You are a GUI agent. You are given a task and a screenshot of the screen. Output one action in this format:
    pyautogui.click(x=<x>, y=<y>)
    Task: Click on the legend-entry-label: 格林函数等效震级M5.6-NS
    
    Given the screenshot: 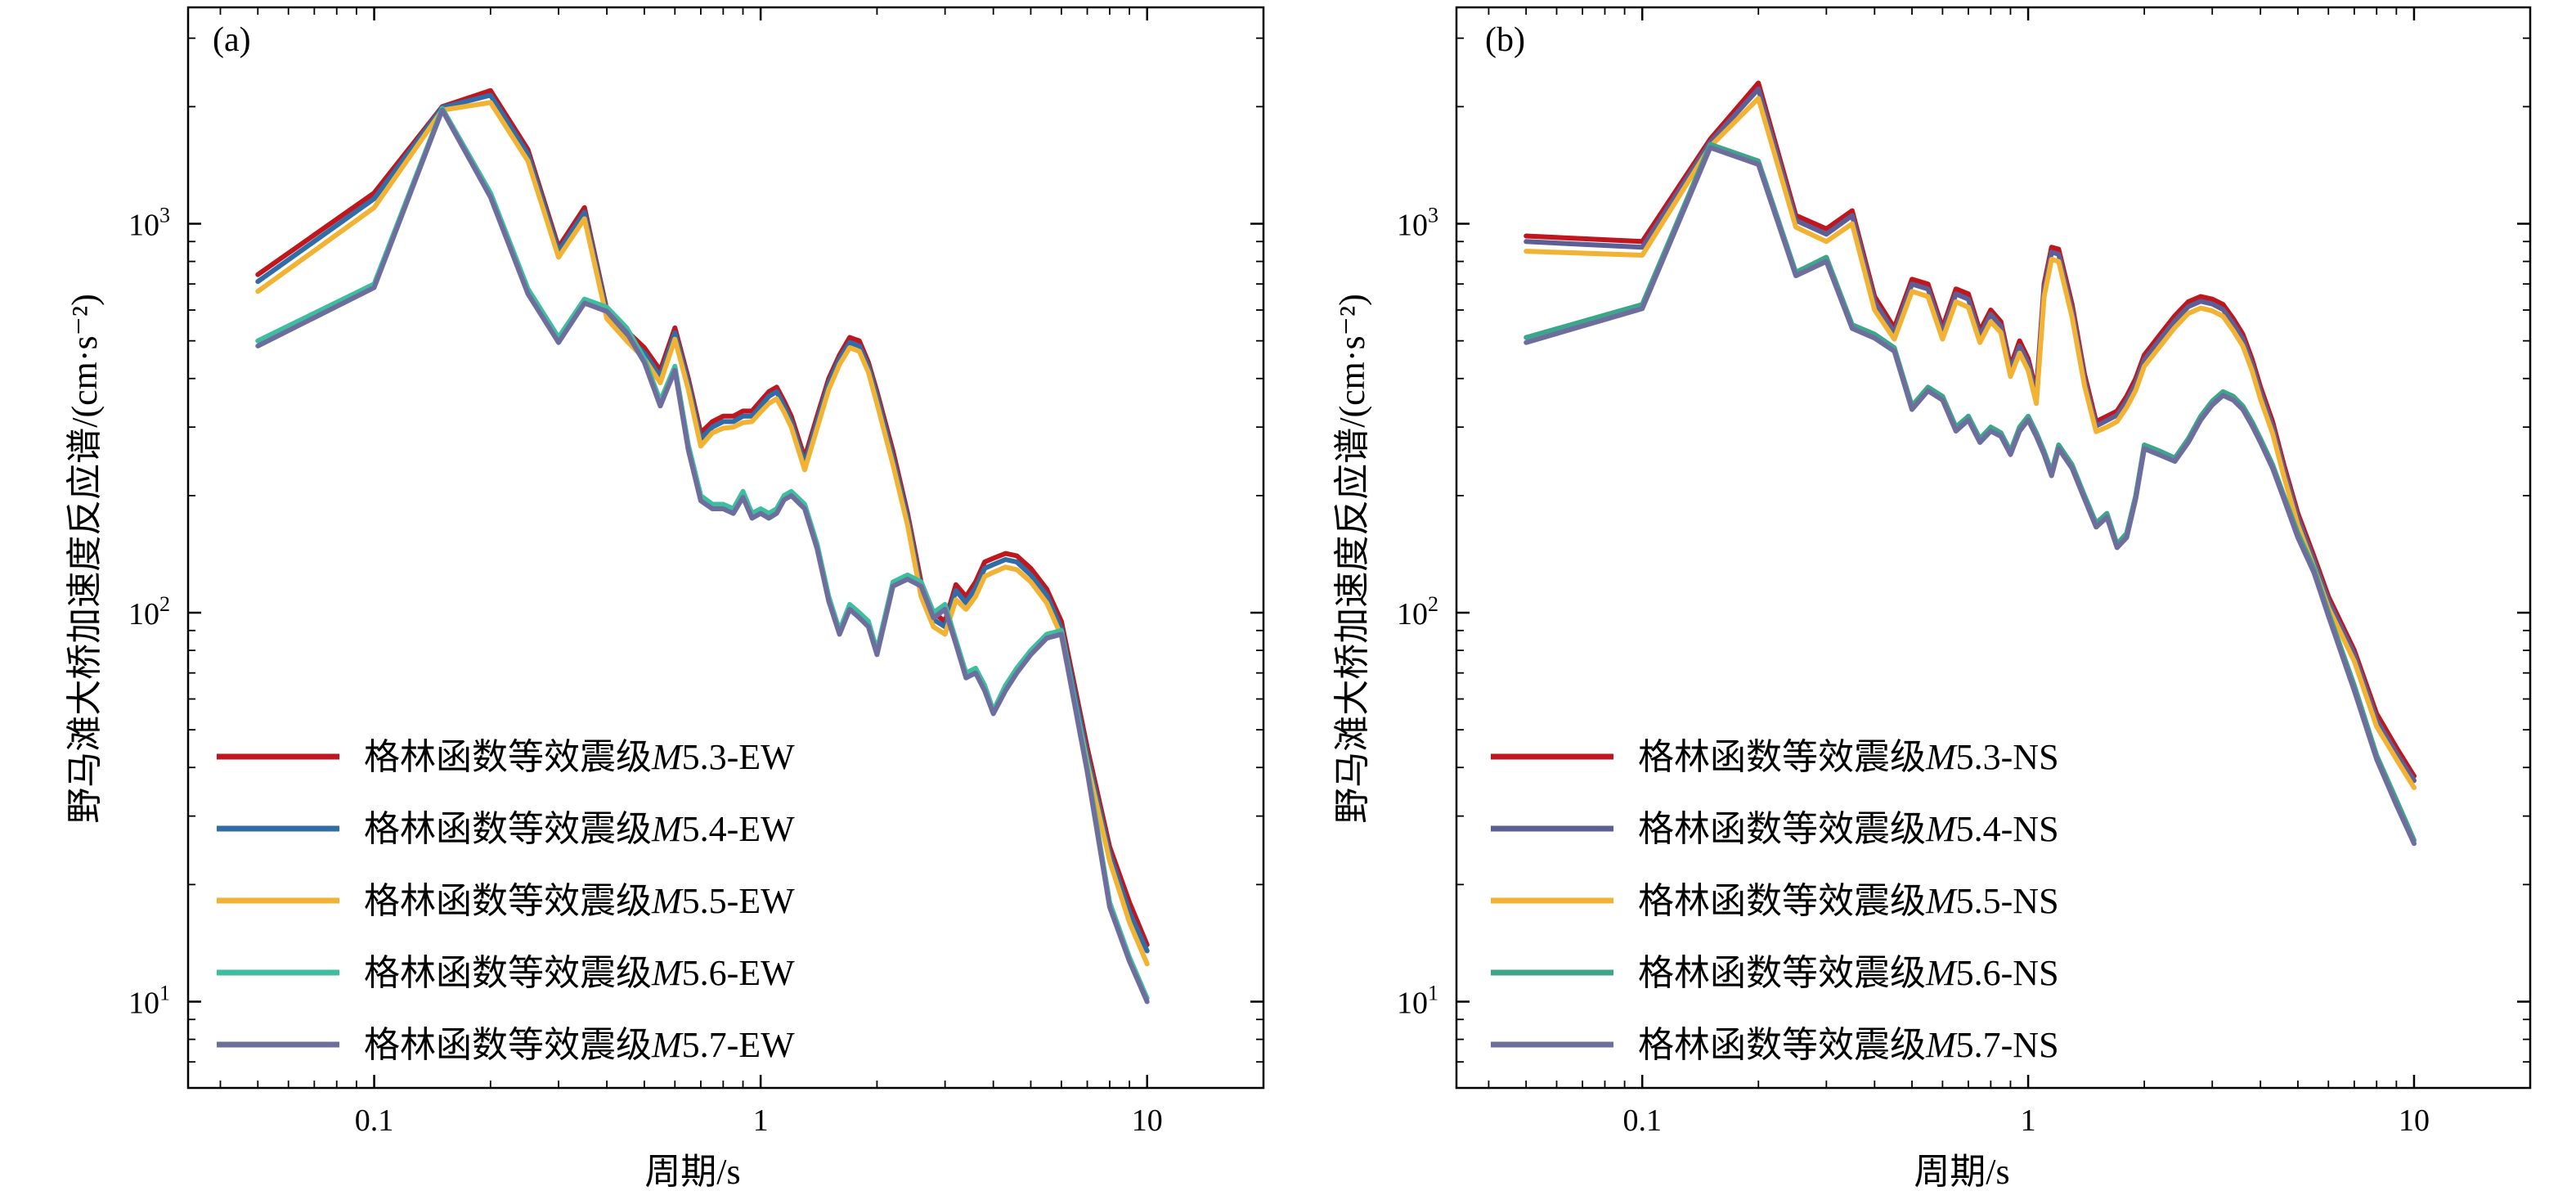 What is the action you would take?
    pyautogui.click(x=1849, y=973)
    